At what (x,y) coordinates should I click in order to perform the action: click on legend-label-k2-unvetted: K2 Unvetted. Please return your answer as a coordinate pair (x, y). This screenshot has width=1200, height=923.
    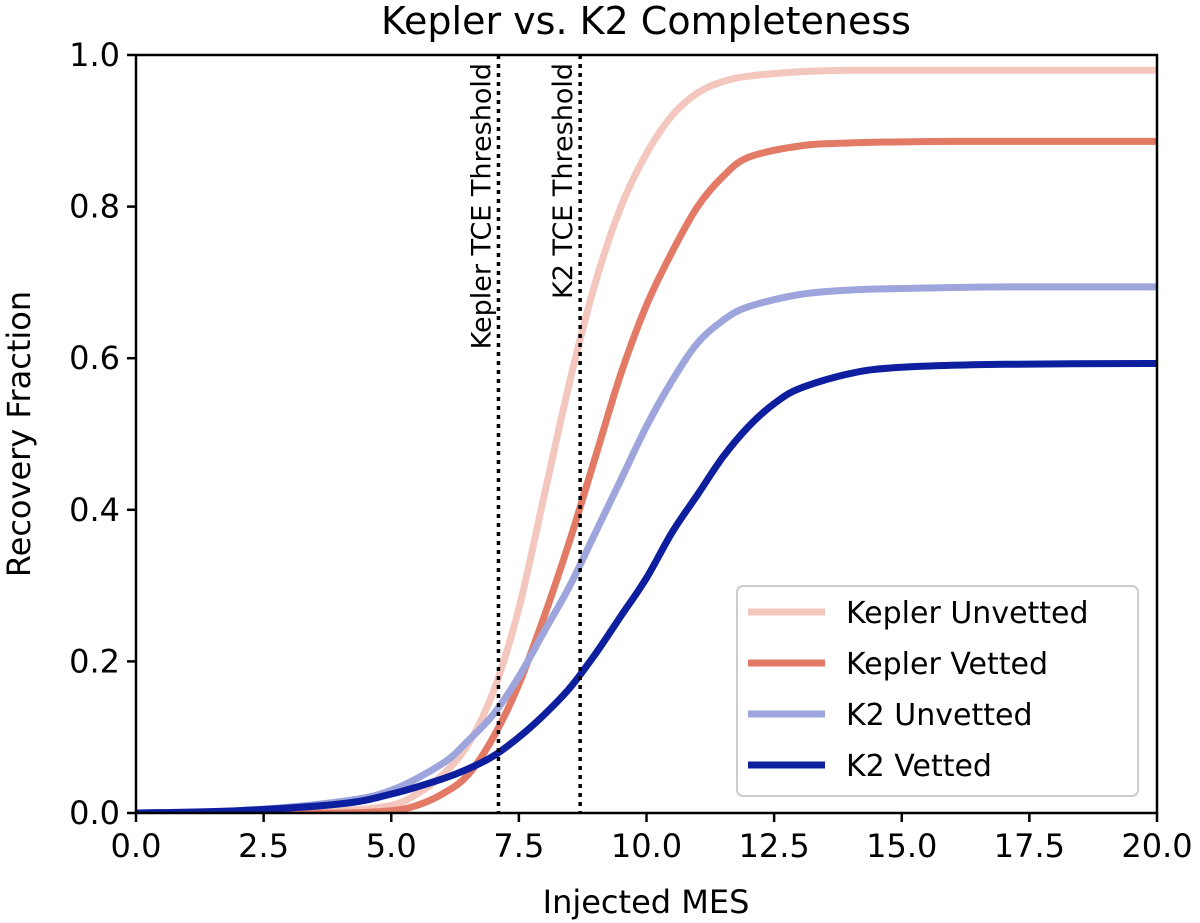
    Looking at the image, I should click on (939, 715).